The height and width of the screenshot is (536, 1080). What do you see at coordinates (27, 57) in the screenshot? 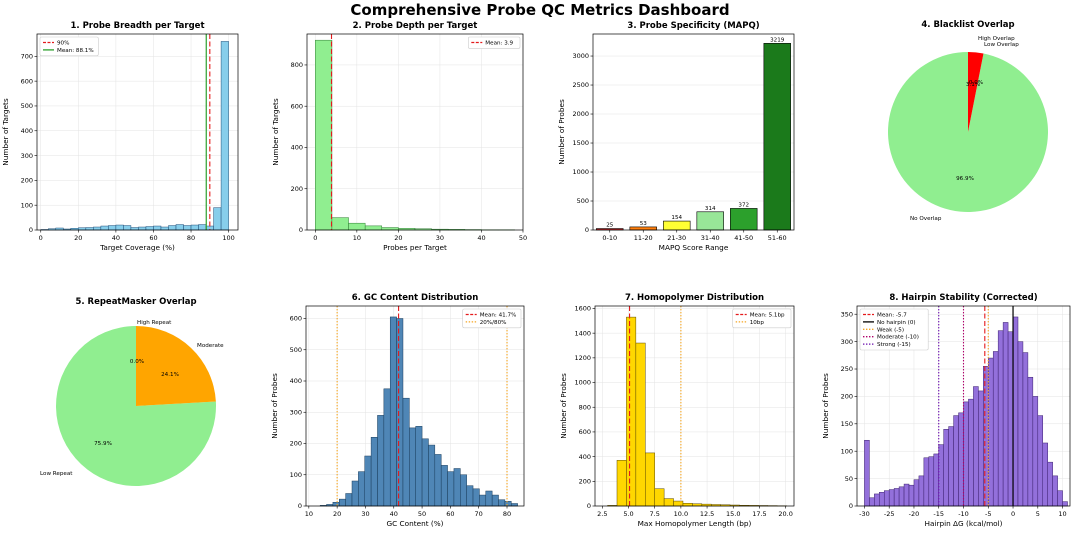
I see `y-tick-label: 700` at bounding box center [27, 57].